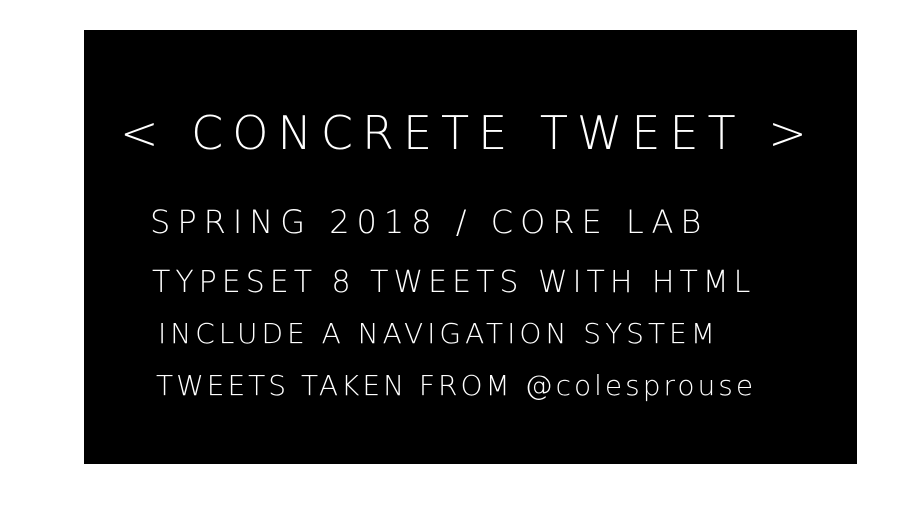  I want to click on course-line: SPRING 2018 / CORE LAB, so click(429, 222).